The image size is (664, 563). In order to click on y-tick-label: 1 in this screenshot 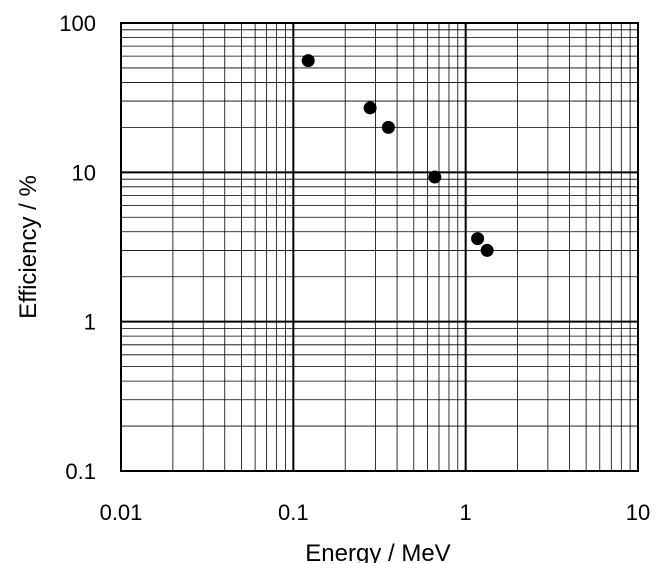, I will do `click(90, 322)`.